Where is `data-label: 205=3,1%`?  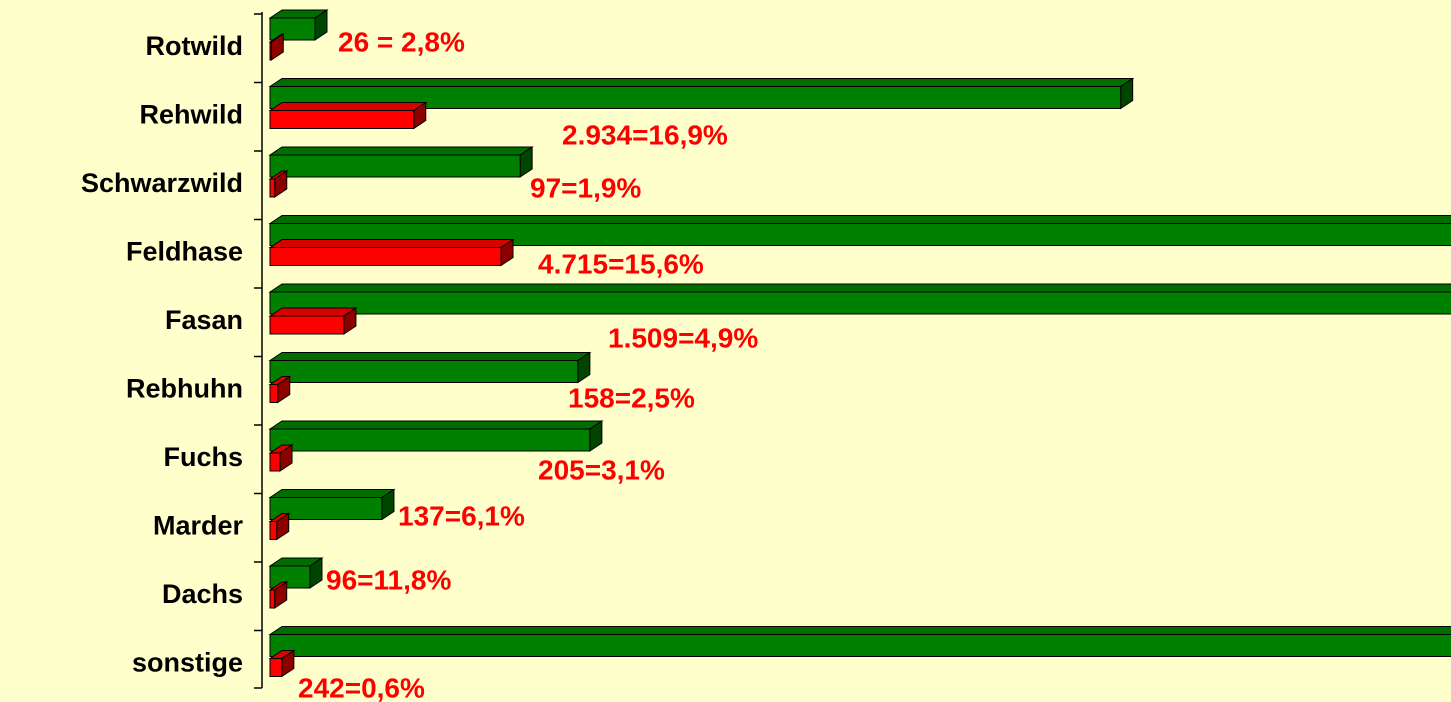 data-label: 205=3,1% is located at coordinates (601, 469).